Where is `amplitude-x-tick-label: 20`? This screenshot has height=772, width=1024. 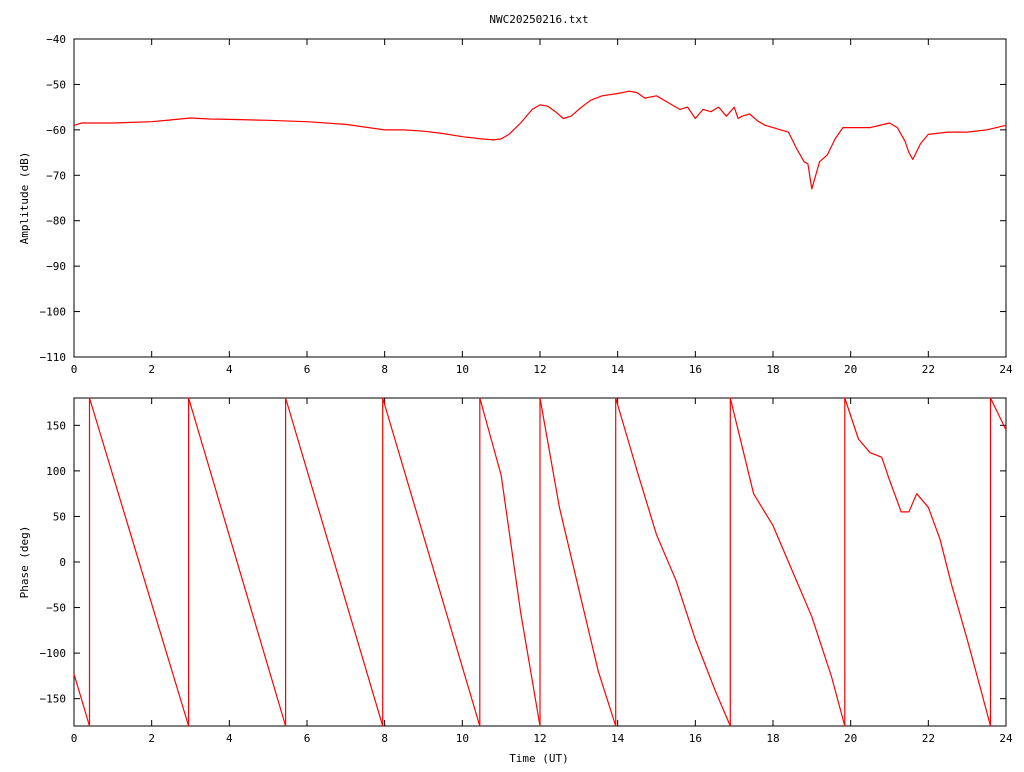 amplitude-x-tick-label: 20 is located at coordinates (850, 369).